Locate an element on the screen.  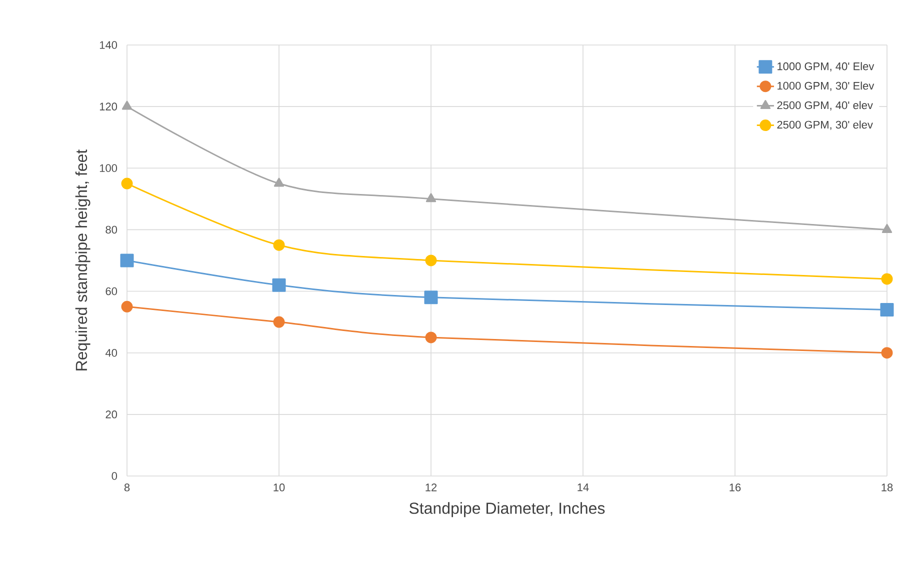
y-tick-label: 40 is located at coordinates (111, 352).